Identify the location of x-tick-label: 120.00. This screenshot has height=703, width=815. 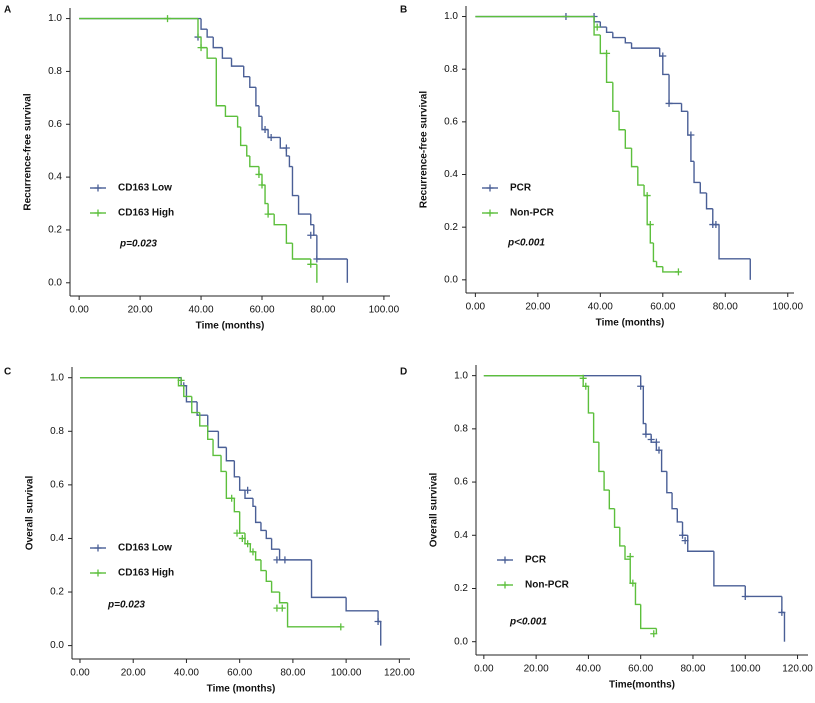
(399, 673).